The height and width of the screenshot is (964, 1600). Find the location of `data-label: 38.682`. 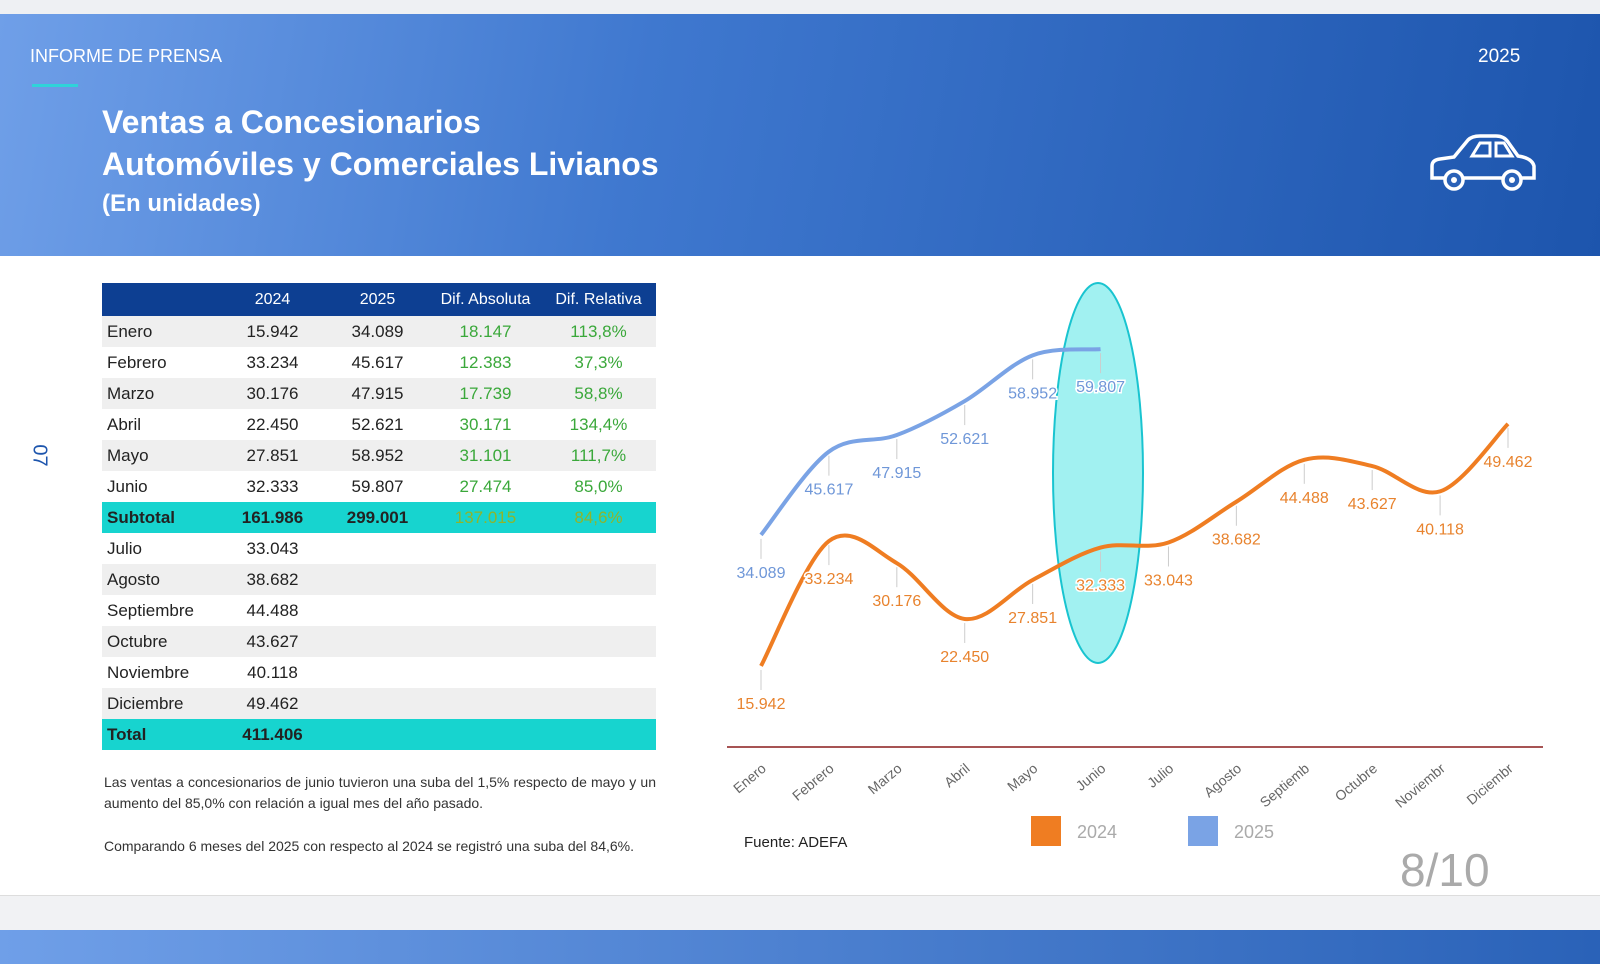

data-label: 38.682 is located at coordinates (1236, 540).